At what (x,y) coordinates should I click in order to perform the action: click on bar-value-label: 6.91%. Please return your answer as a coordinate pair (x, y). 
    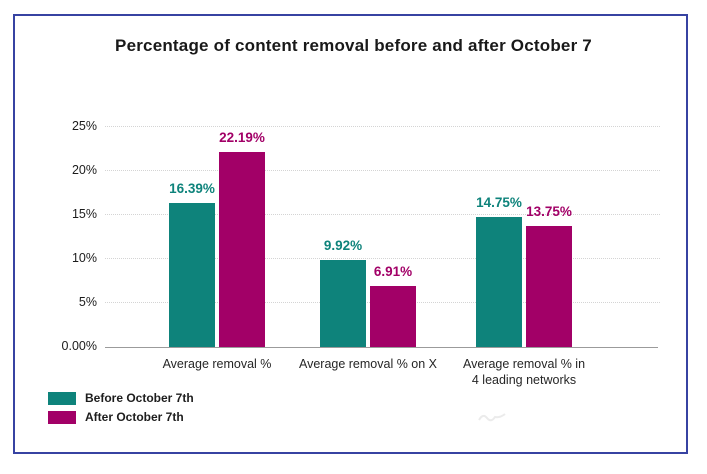
    Looking at the image, I should click on (393, 271).